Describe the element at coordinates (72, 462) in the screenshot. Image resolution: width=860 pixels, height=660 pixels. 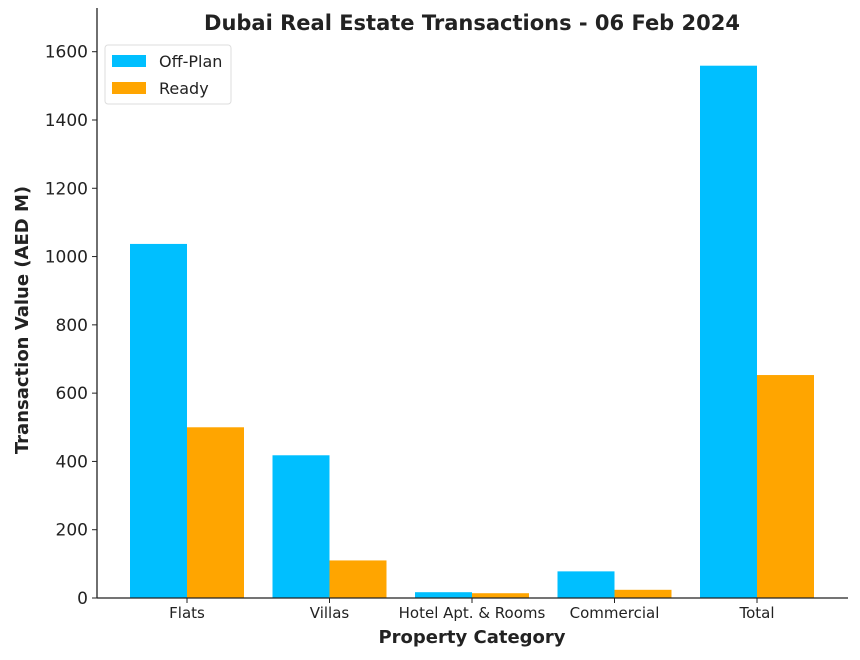
I see `y-tick-label: 400` at that location.